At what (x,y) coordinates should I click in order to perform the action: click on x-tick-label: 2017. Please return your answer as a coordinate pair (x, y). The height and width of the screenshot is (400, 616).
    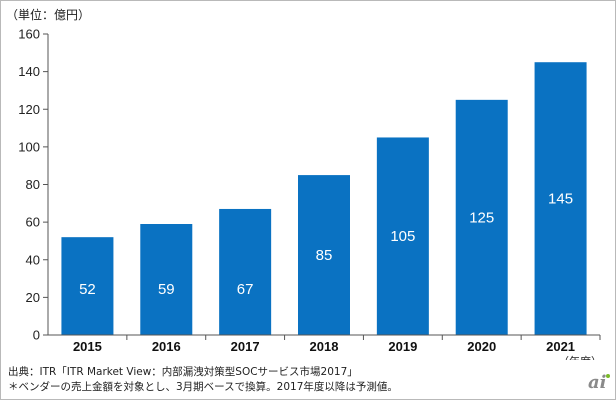
    Looking at the image, I should click on (245, 346).